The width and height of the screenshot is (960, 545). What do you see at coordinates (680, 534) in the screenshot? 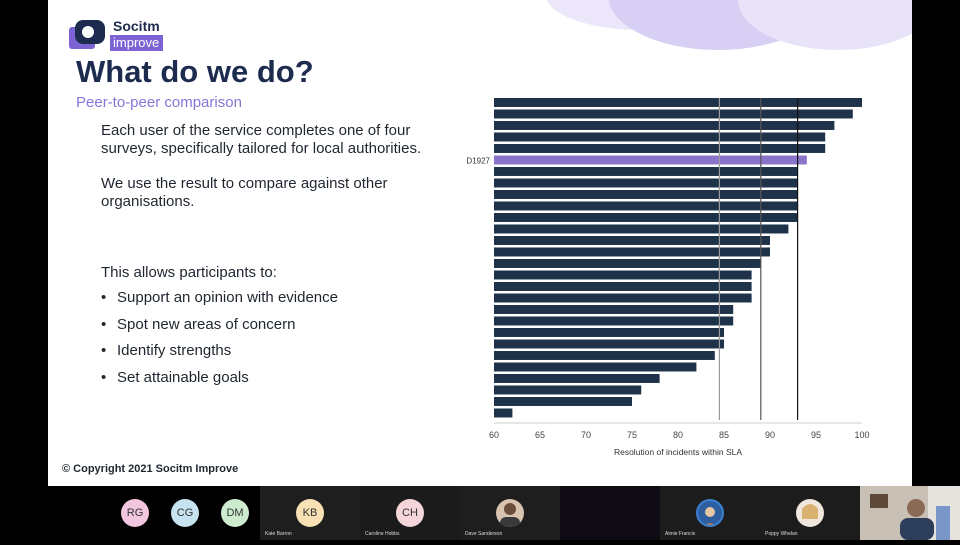
I see `participant-name: Aimie Francis` at bounding box center [680, 534].